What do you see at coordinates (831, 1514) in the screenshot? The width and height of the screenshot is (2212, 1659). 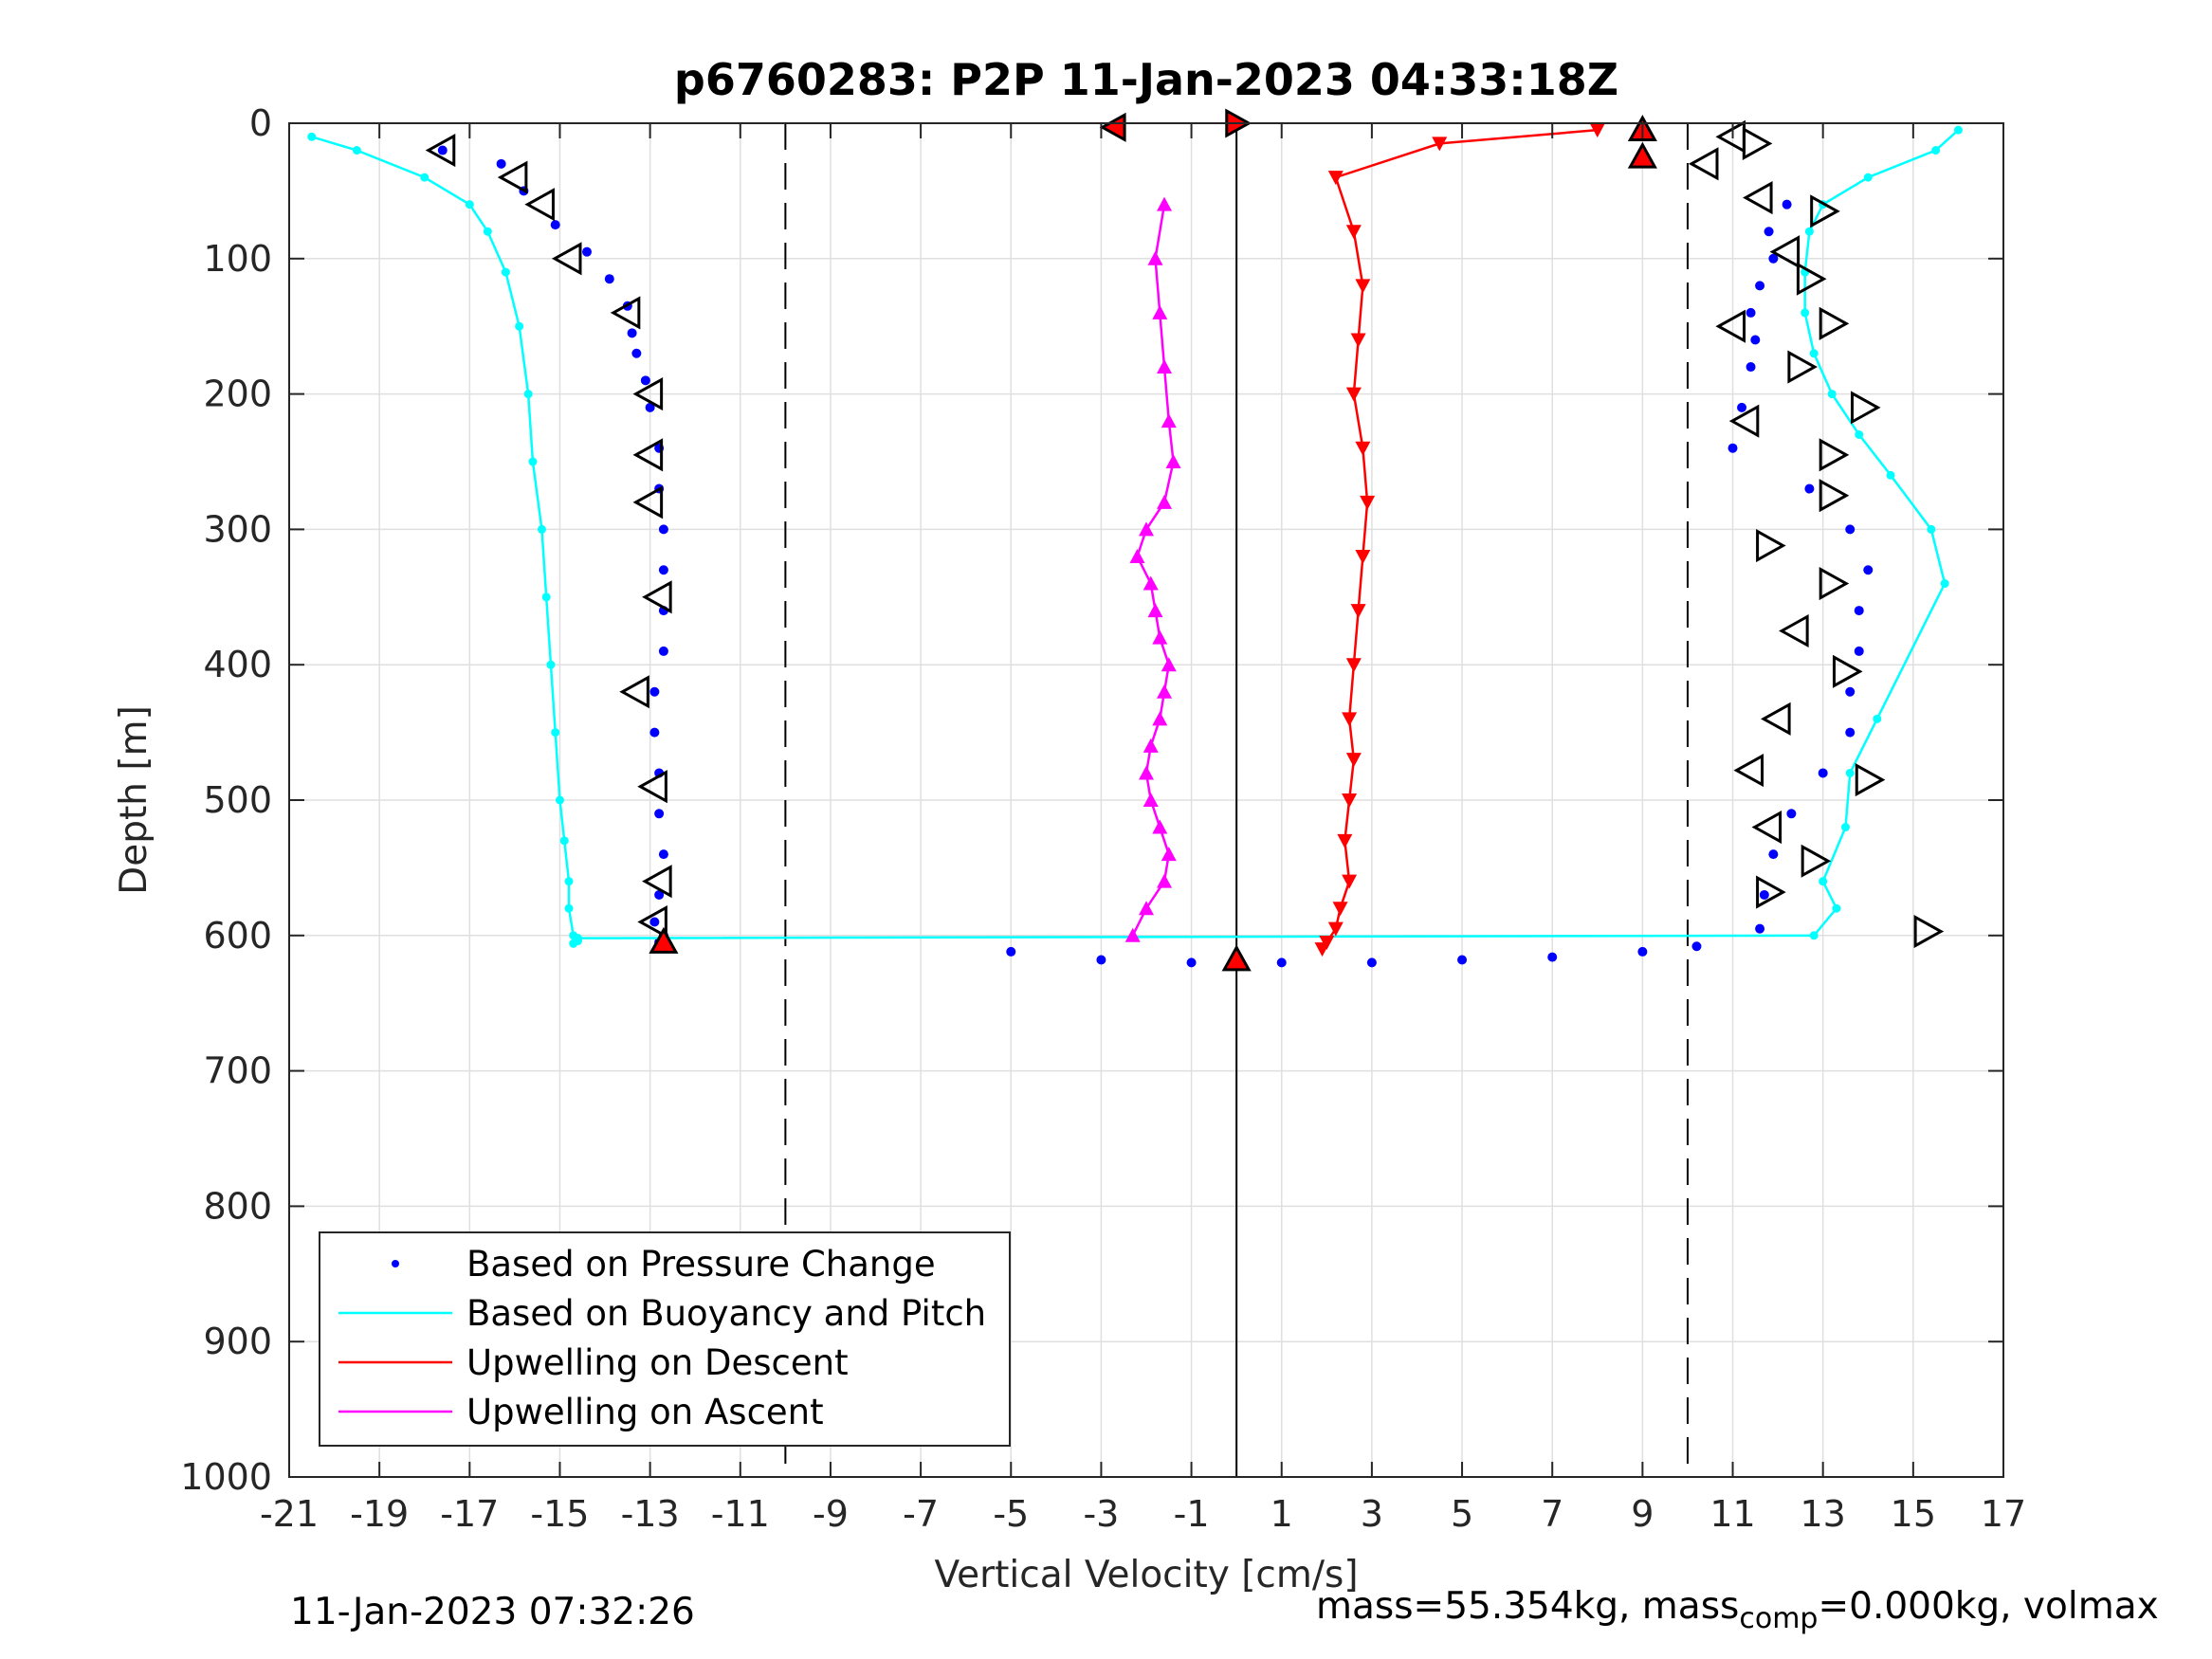 I see `x-tick-label: -9` at bounding box center [831, 1514].